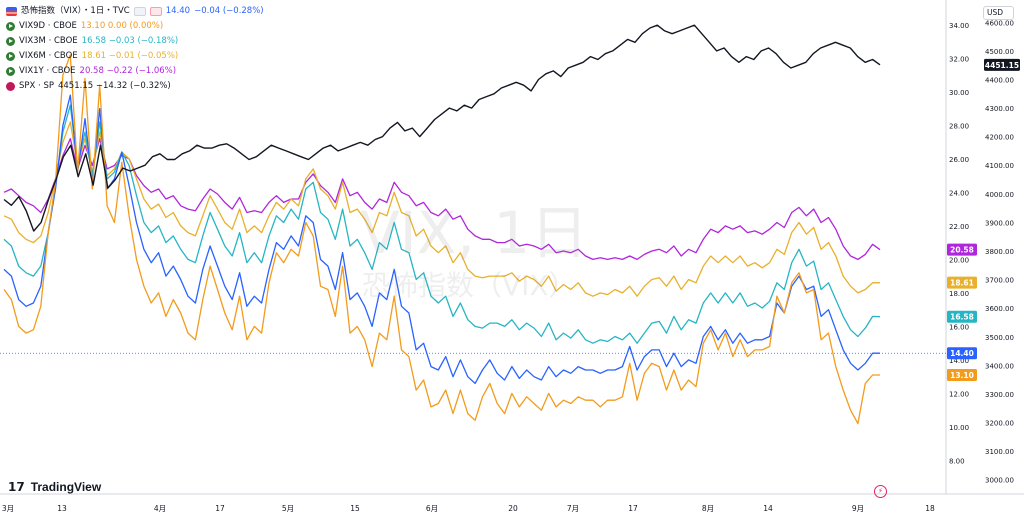 Image resolution: width=1024 pixels, height=520 pixels. I want to click on time-axis-label: 18, so click(930, 508).